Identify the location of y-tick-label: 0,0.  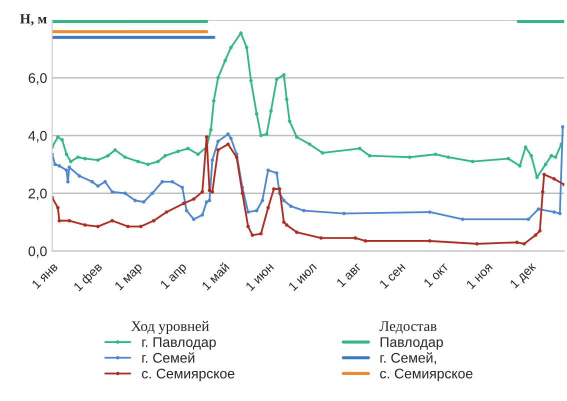
(37, 252).